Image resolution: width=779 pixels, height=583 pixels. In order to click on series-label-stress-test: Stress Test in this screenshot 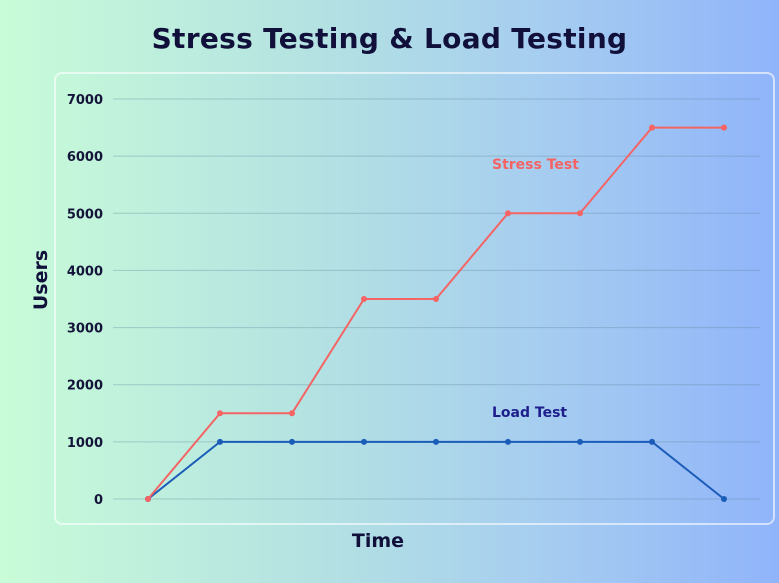, I will do `click(535, 165)`.